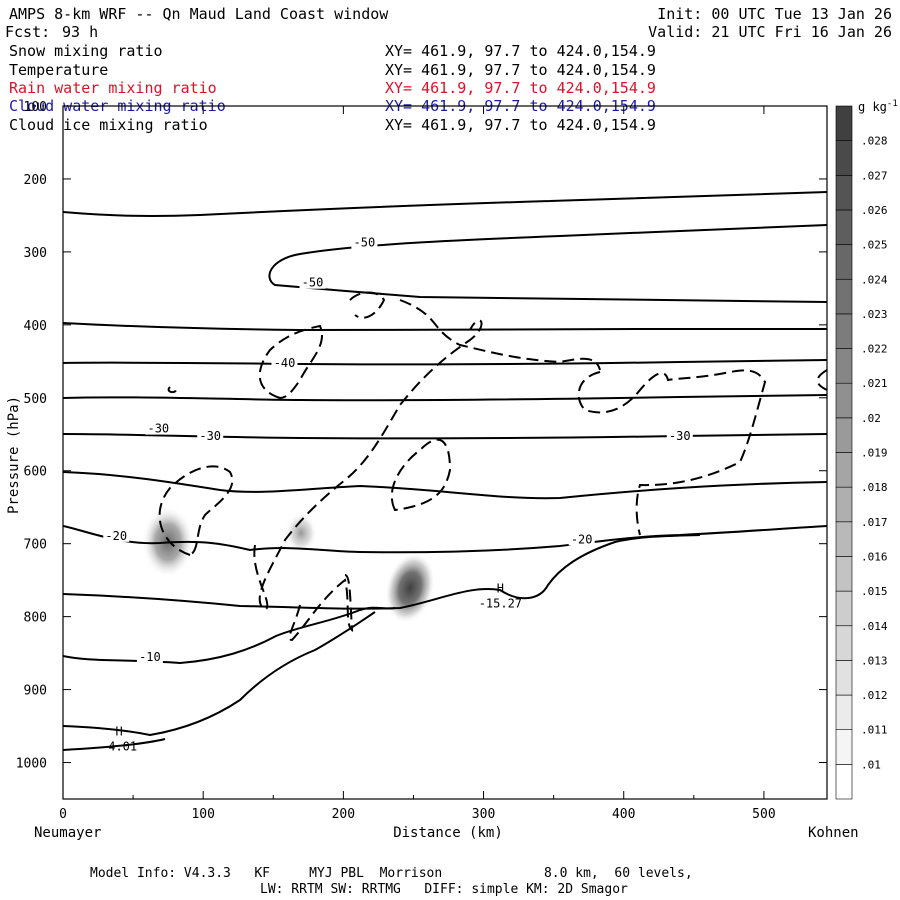 The image size is (900, 900). I want to click on y-axis-label: Pressure (hPa), so click(14, 455).